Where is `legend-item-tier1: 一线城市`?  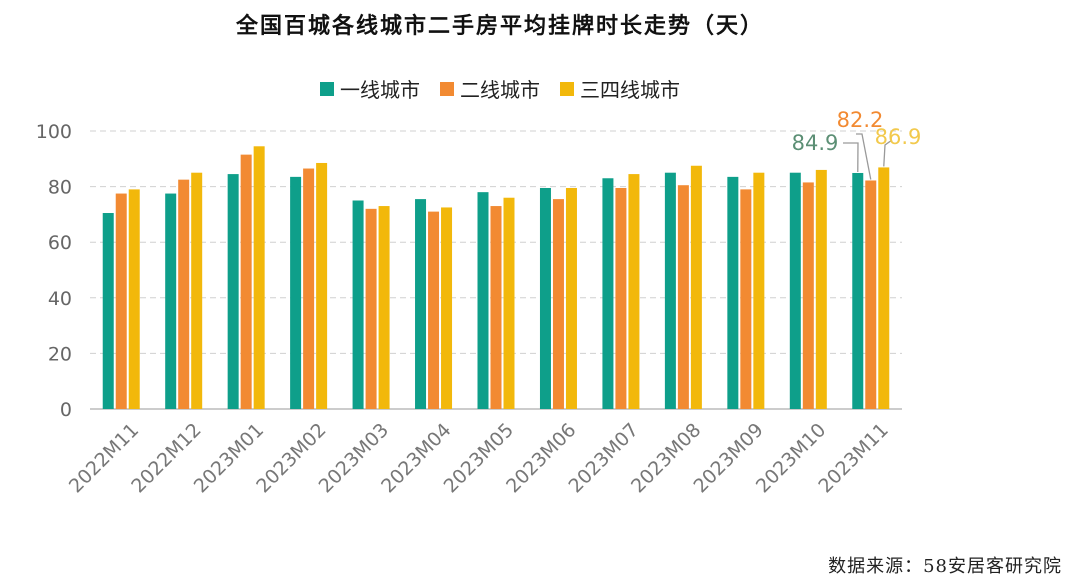 legend-item-tier1: 一线城市 is located at coordinates (370, 88).